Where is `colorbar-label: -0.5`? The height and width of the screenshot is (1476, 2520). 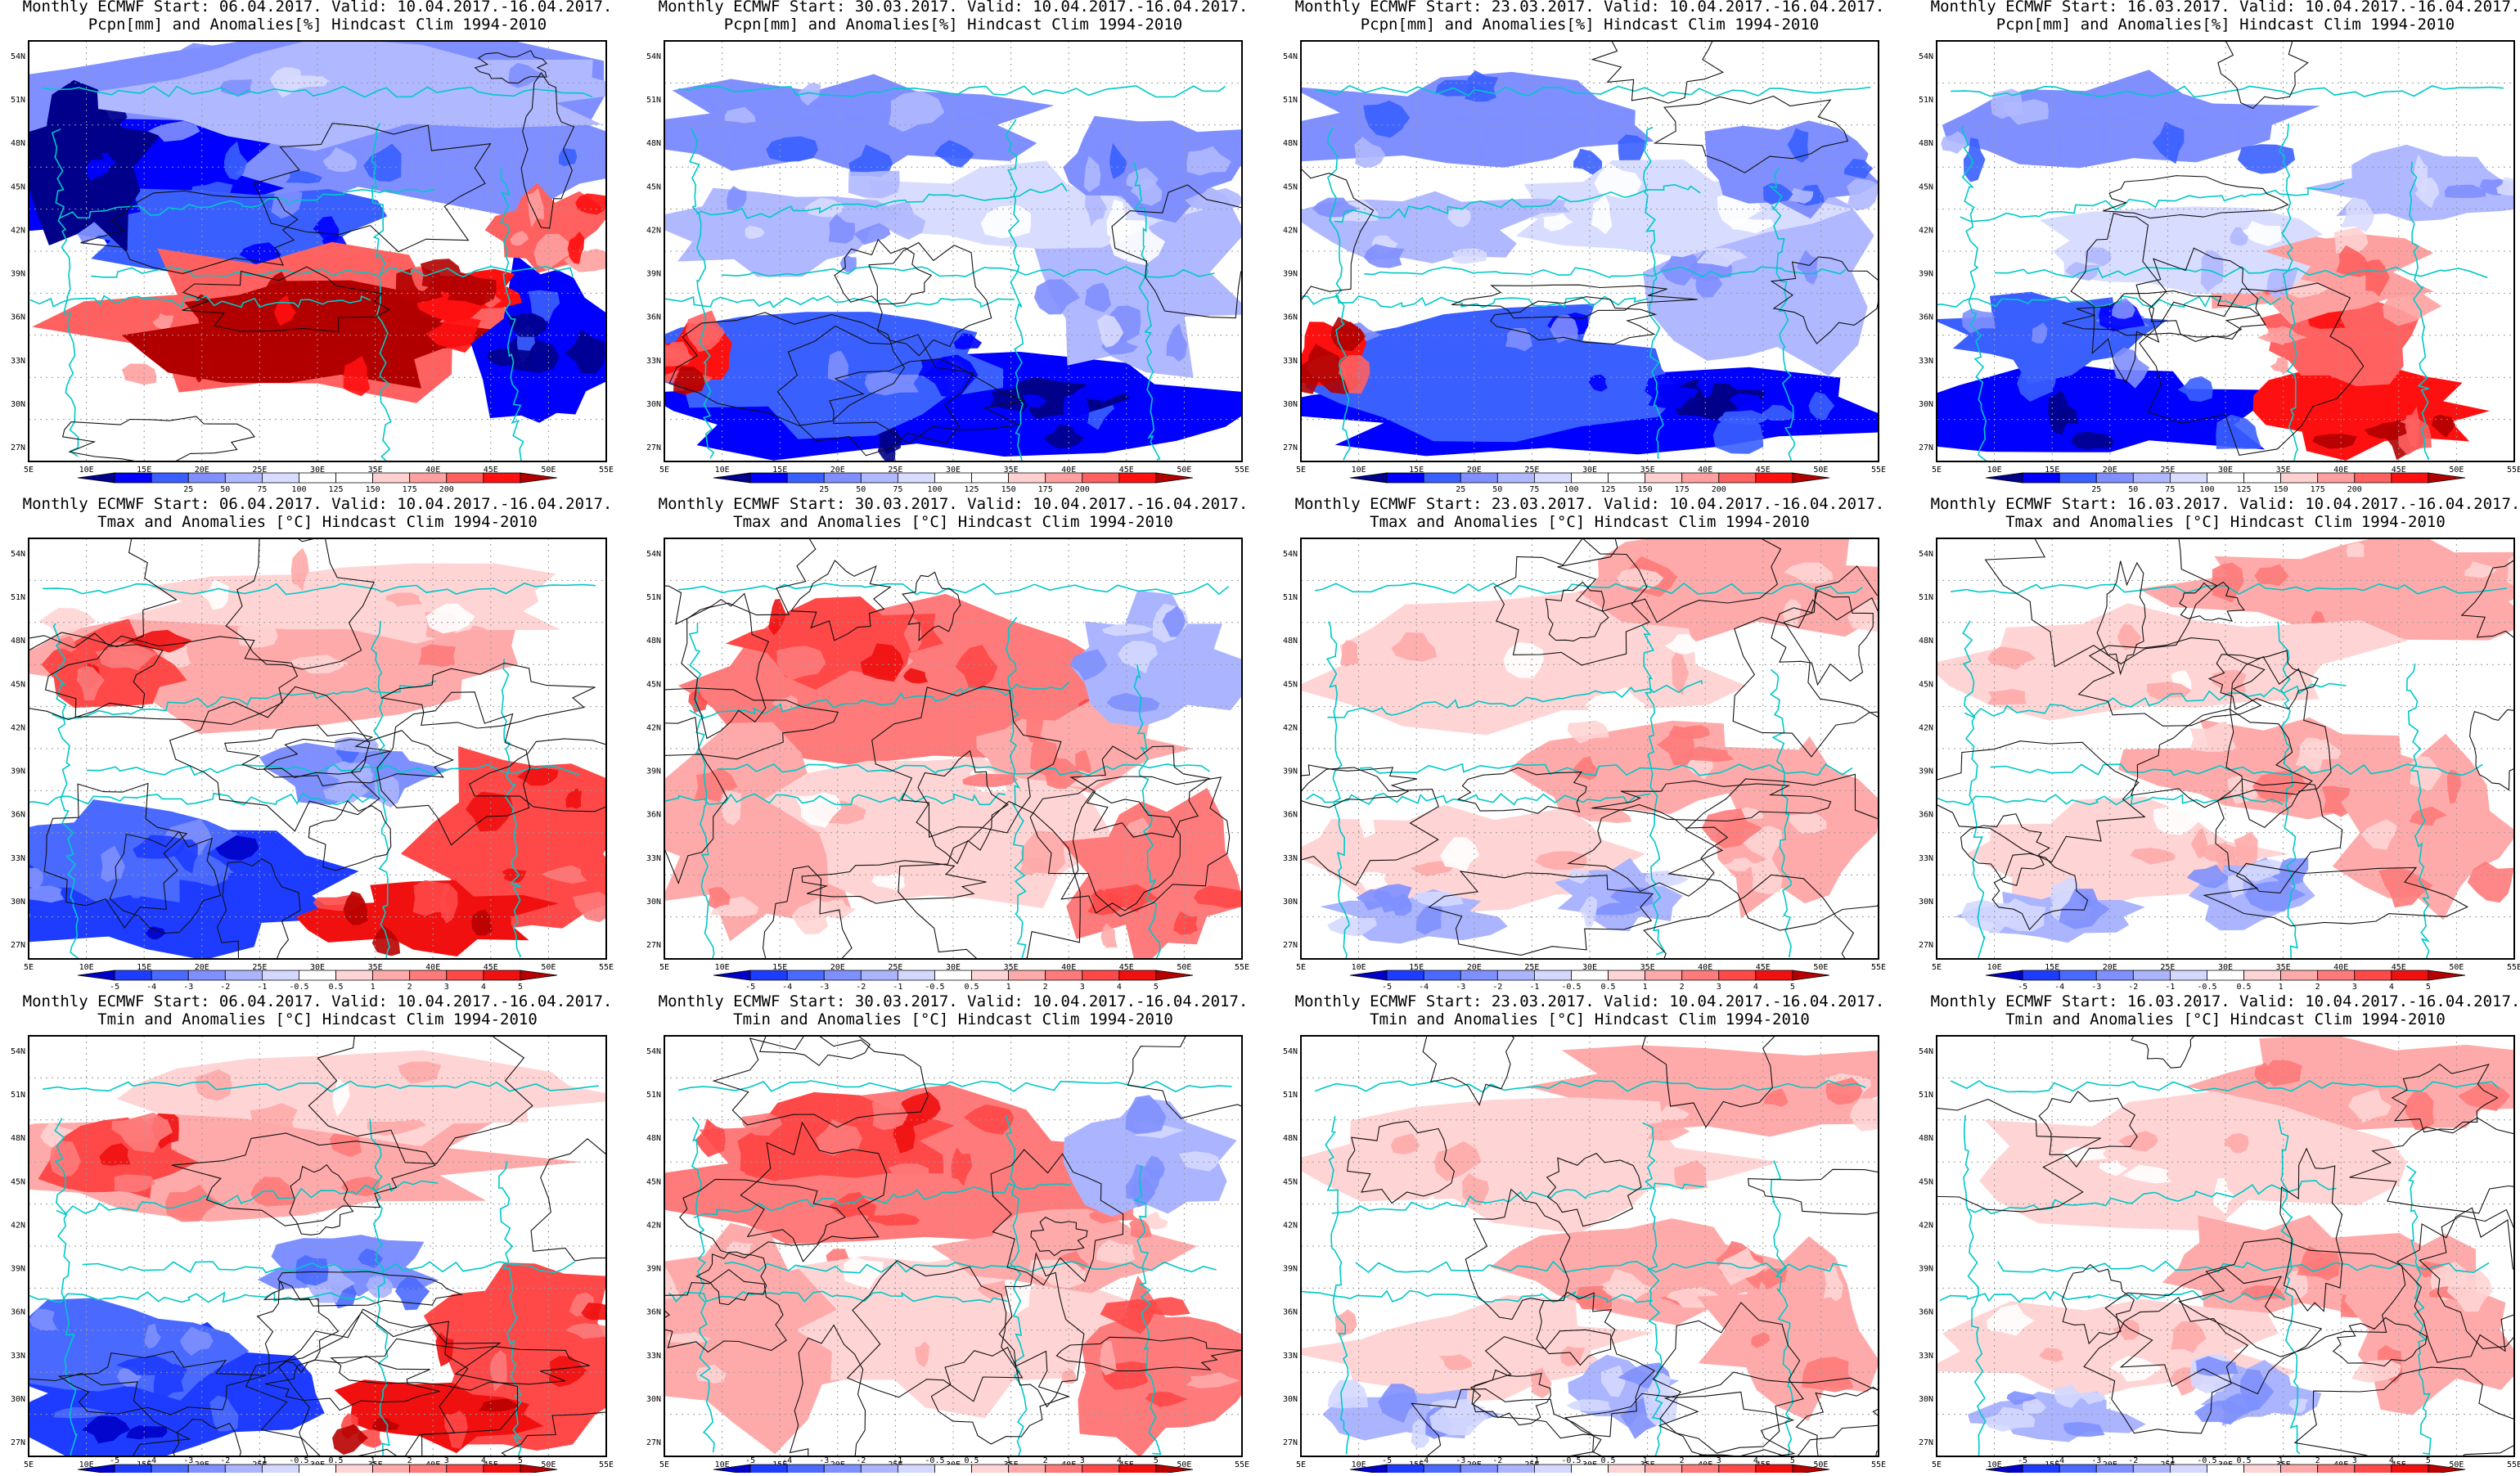
colorbar-label: -0.5 is located at coordinates (299, 988).